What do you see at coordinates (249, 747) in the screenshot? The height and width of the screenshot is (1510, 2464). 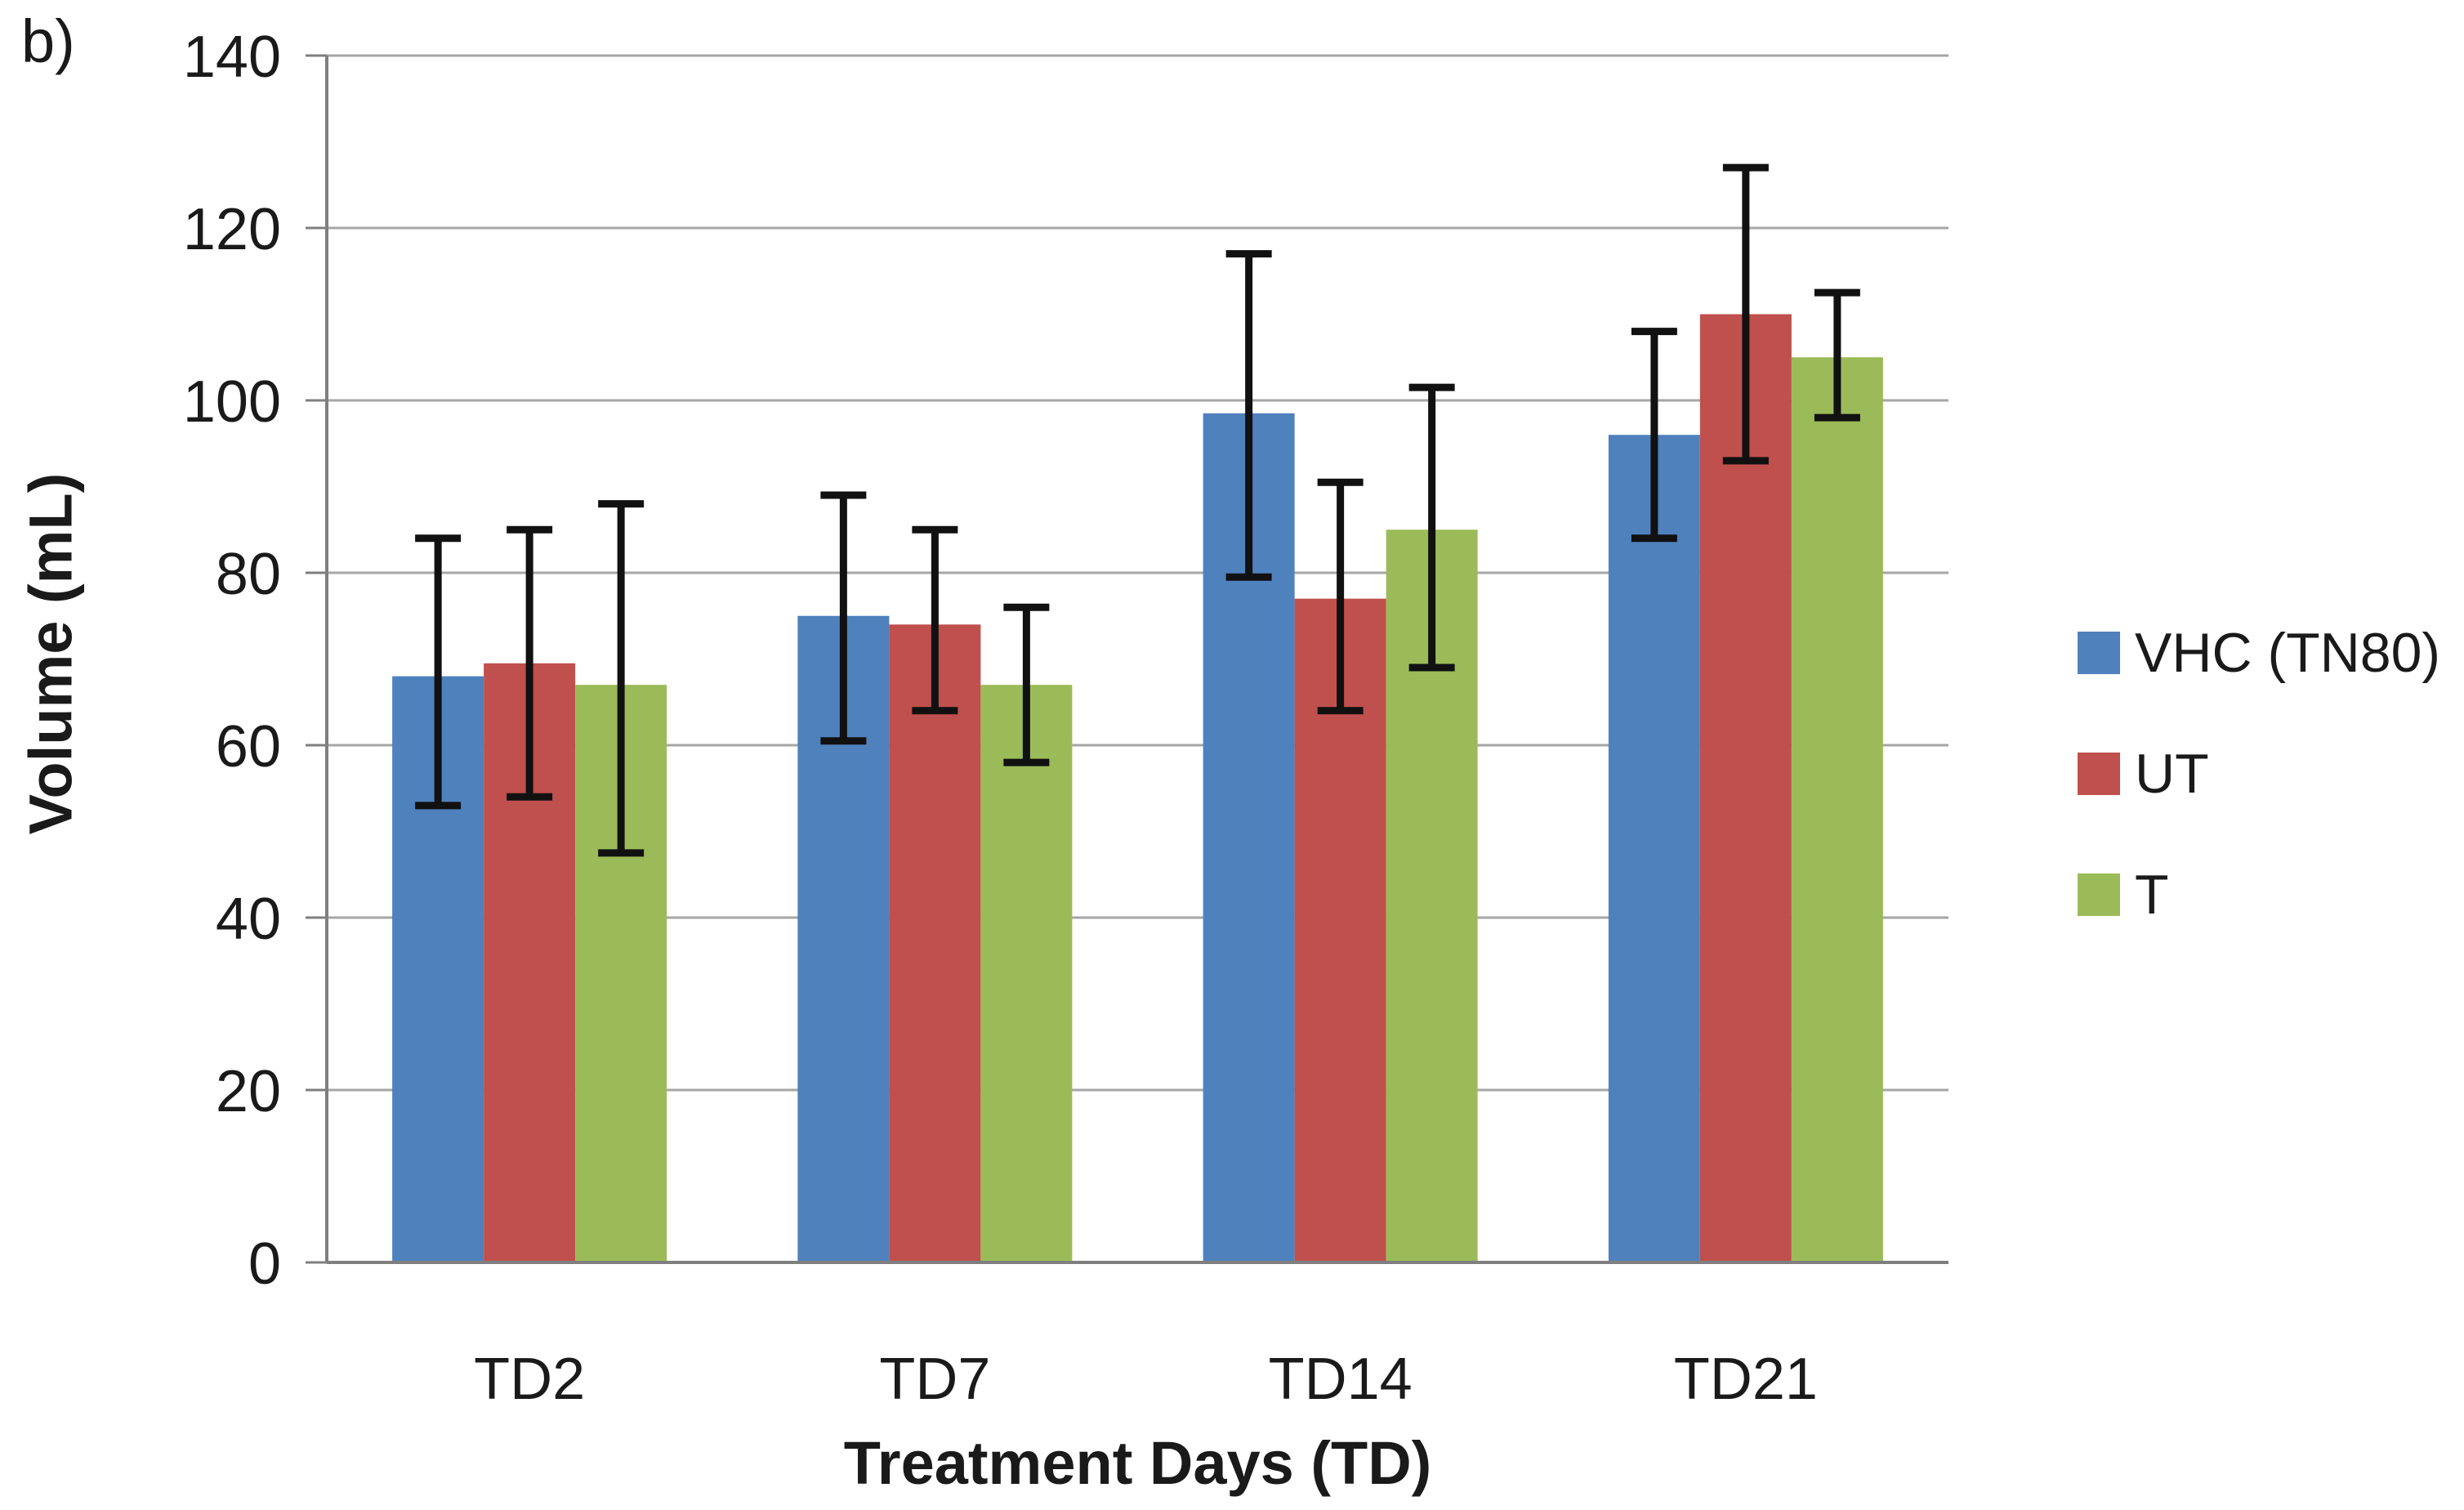 I see `y-tick-label-60: 60` at bounding box center [249, 747].